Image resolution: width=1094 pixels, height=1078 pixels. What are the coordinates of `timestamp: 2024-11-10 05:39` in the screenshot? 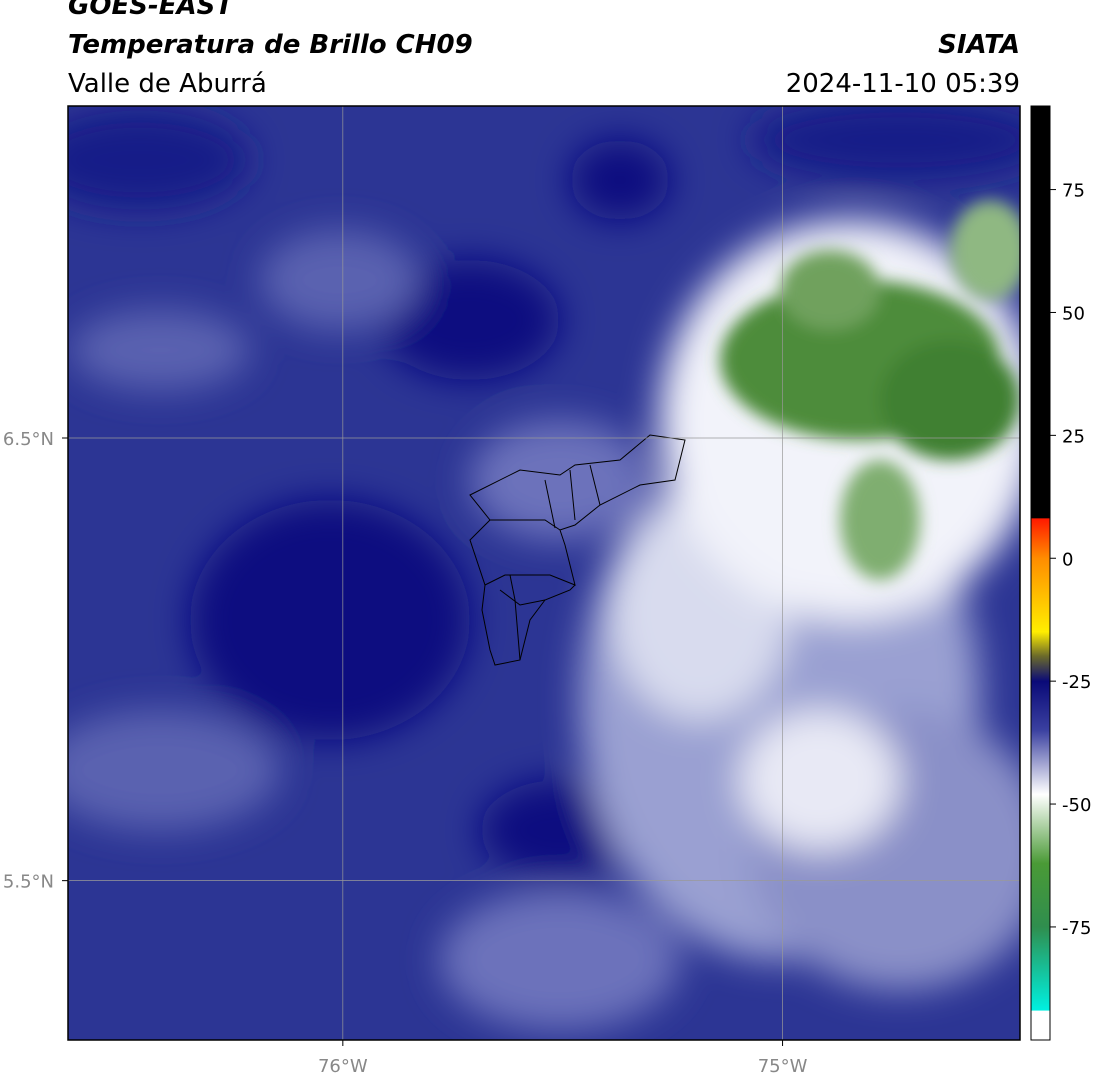 It's located at (903, 84).